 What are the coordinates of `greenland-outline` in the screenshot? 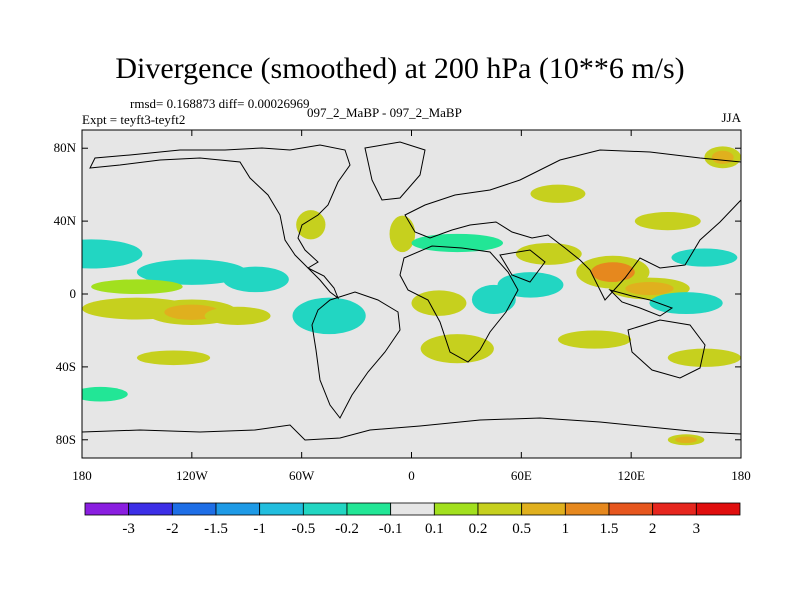 It's located at (395, 171).